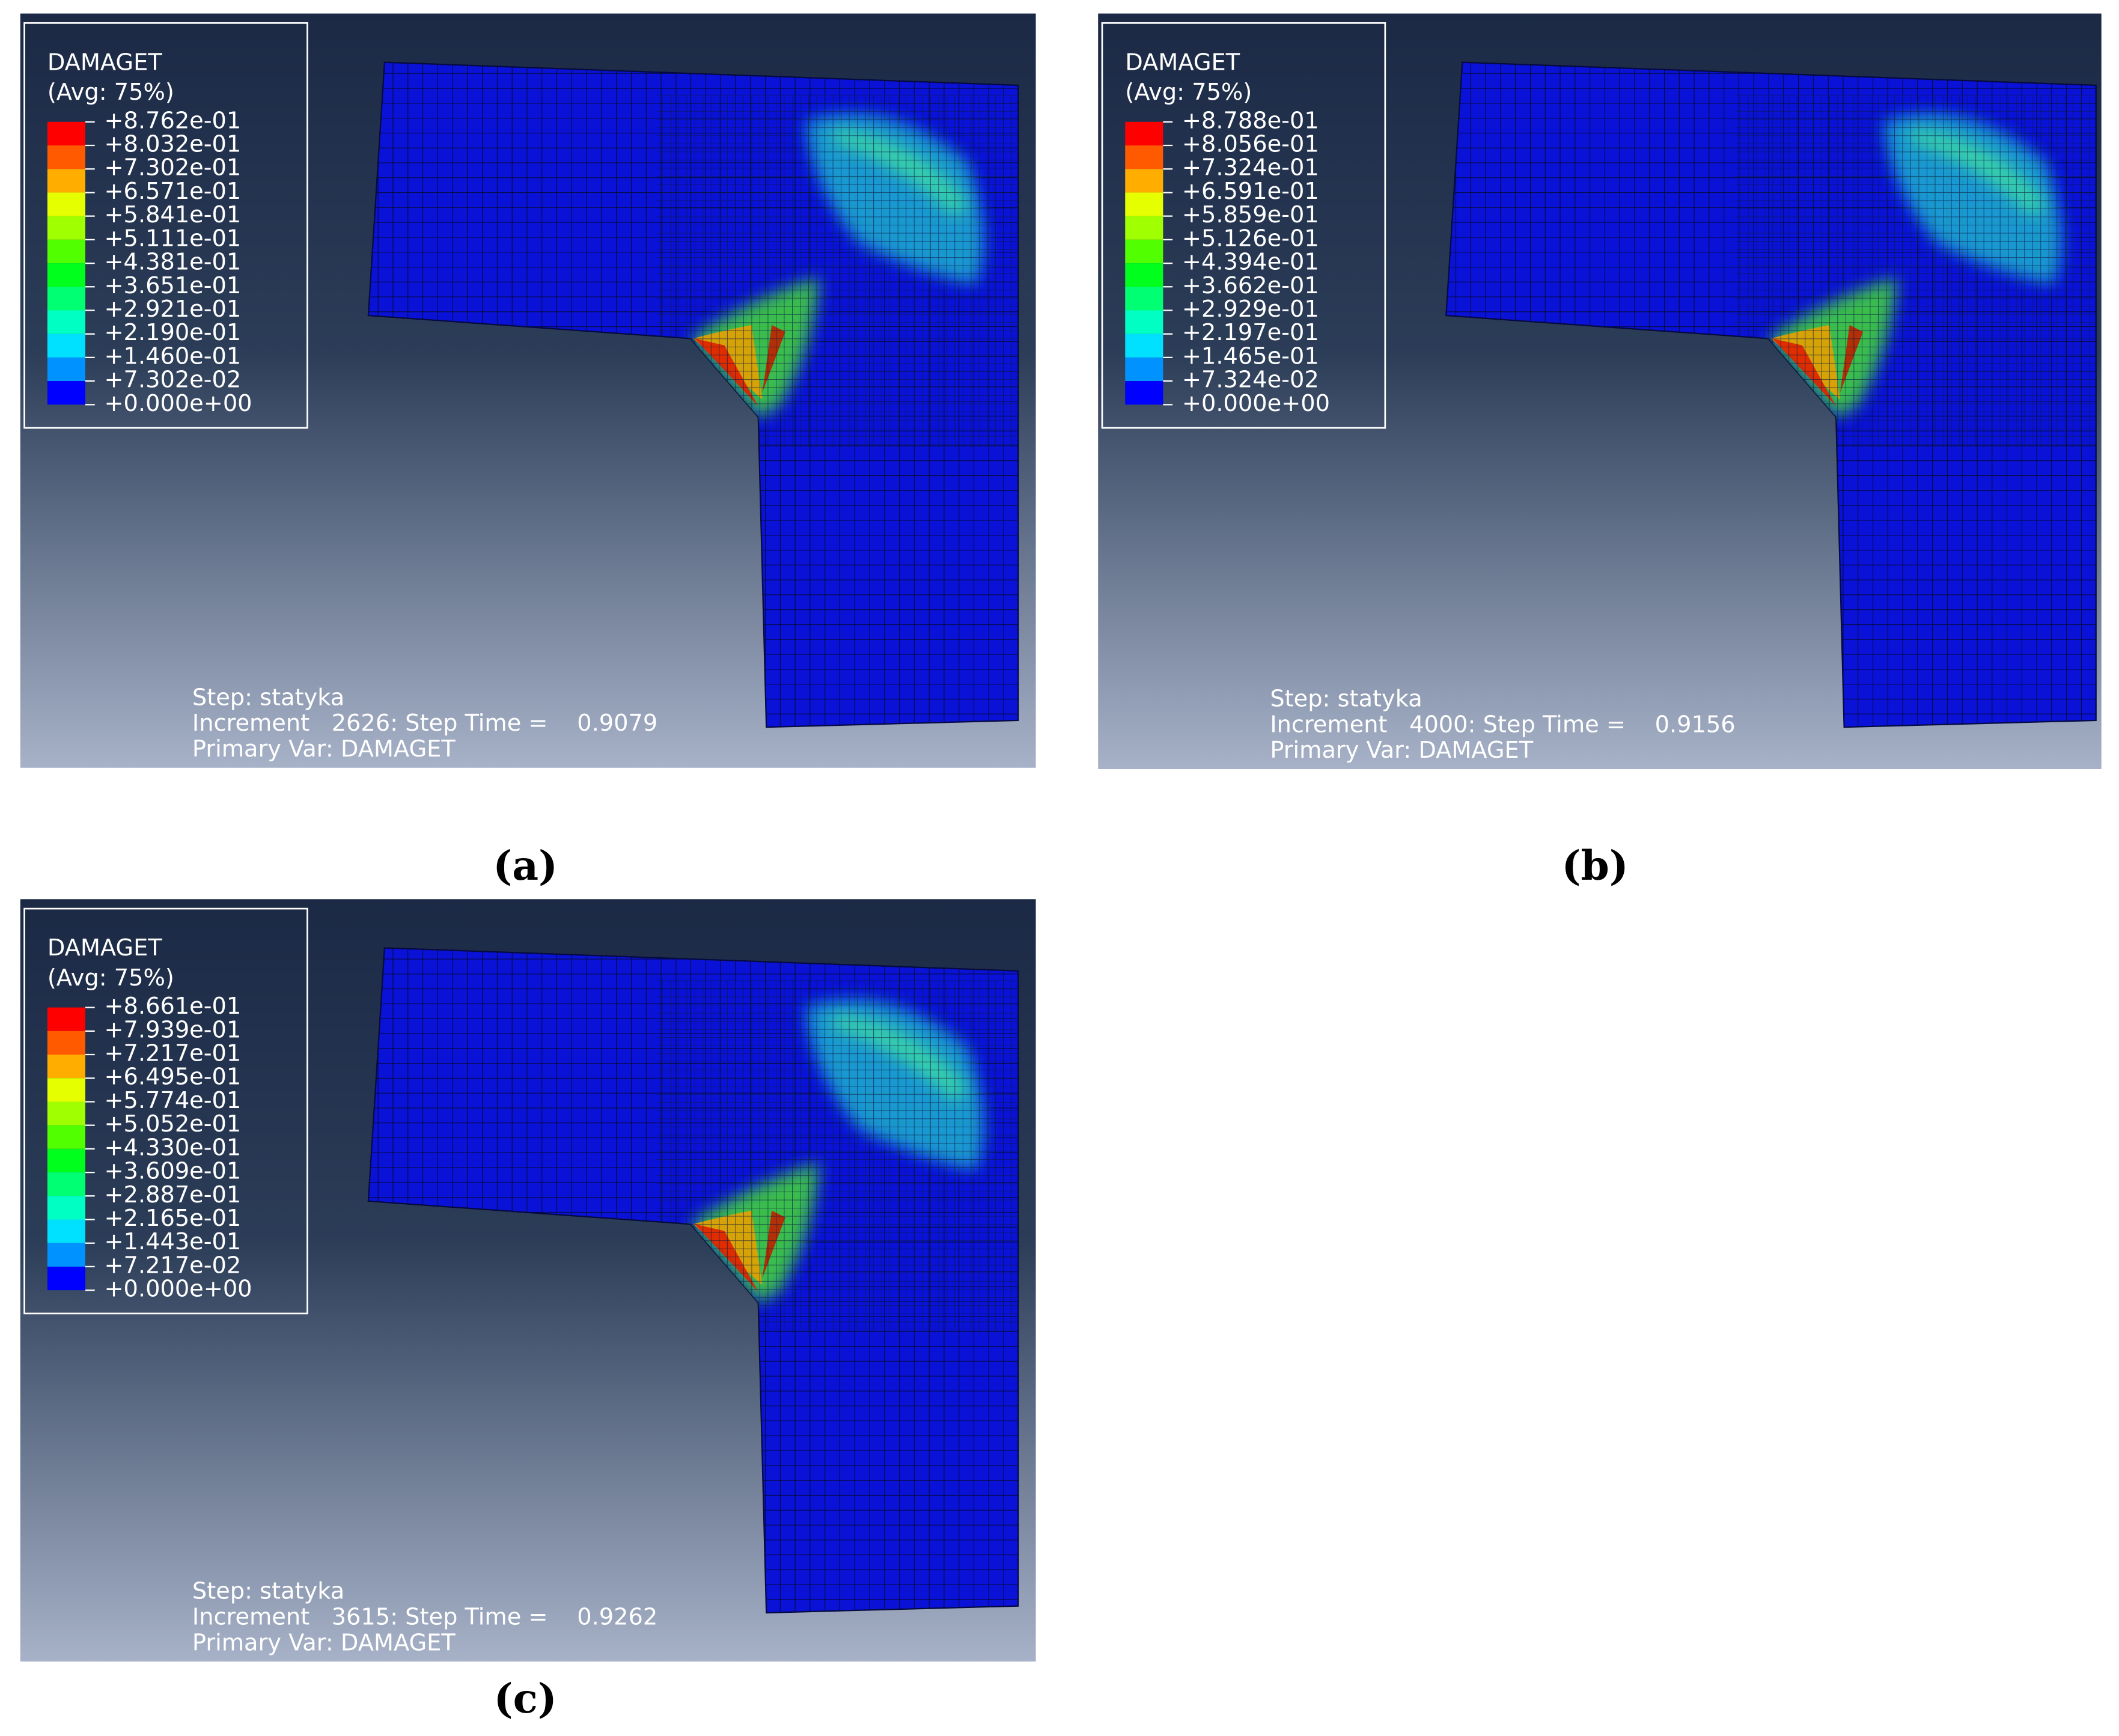  I want to click on legend-label: +1.465e-01, so click(1250, 356).